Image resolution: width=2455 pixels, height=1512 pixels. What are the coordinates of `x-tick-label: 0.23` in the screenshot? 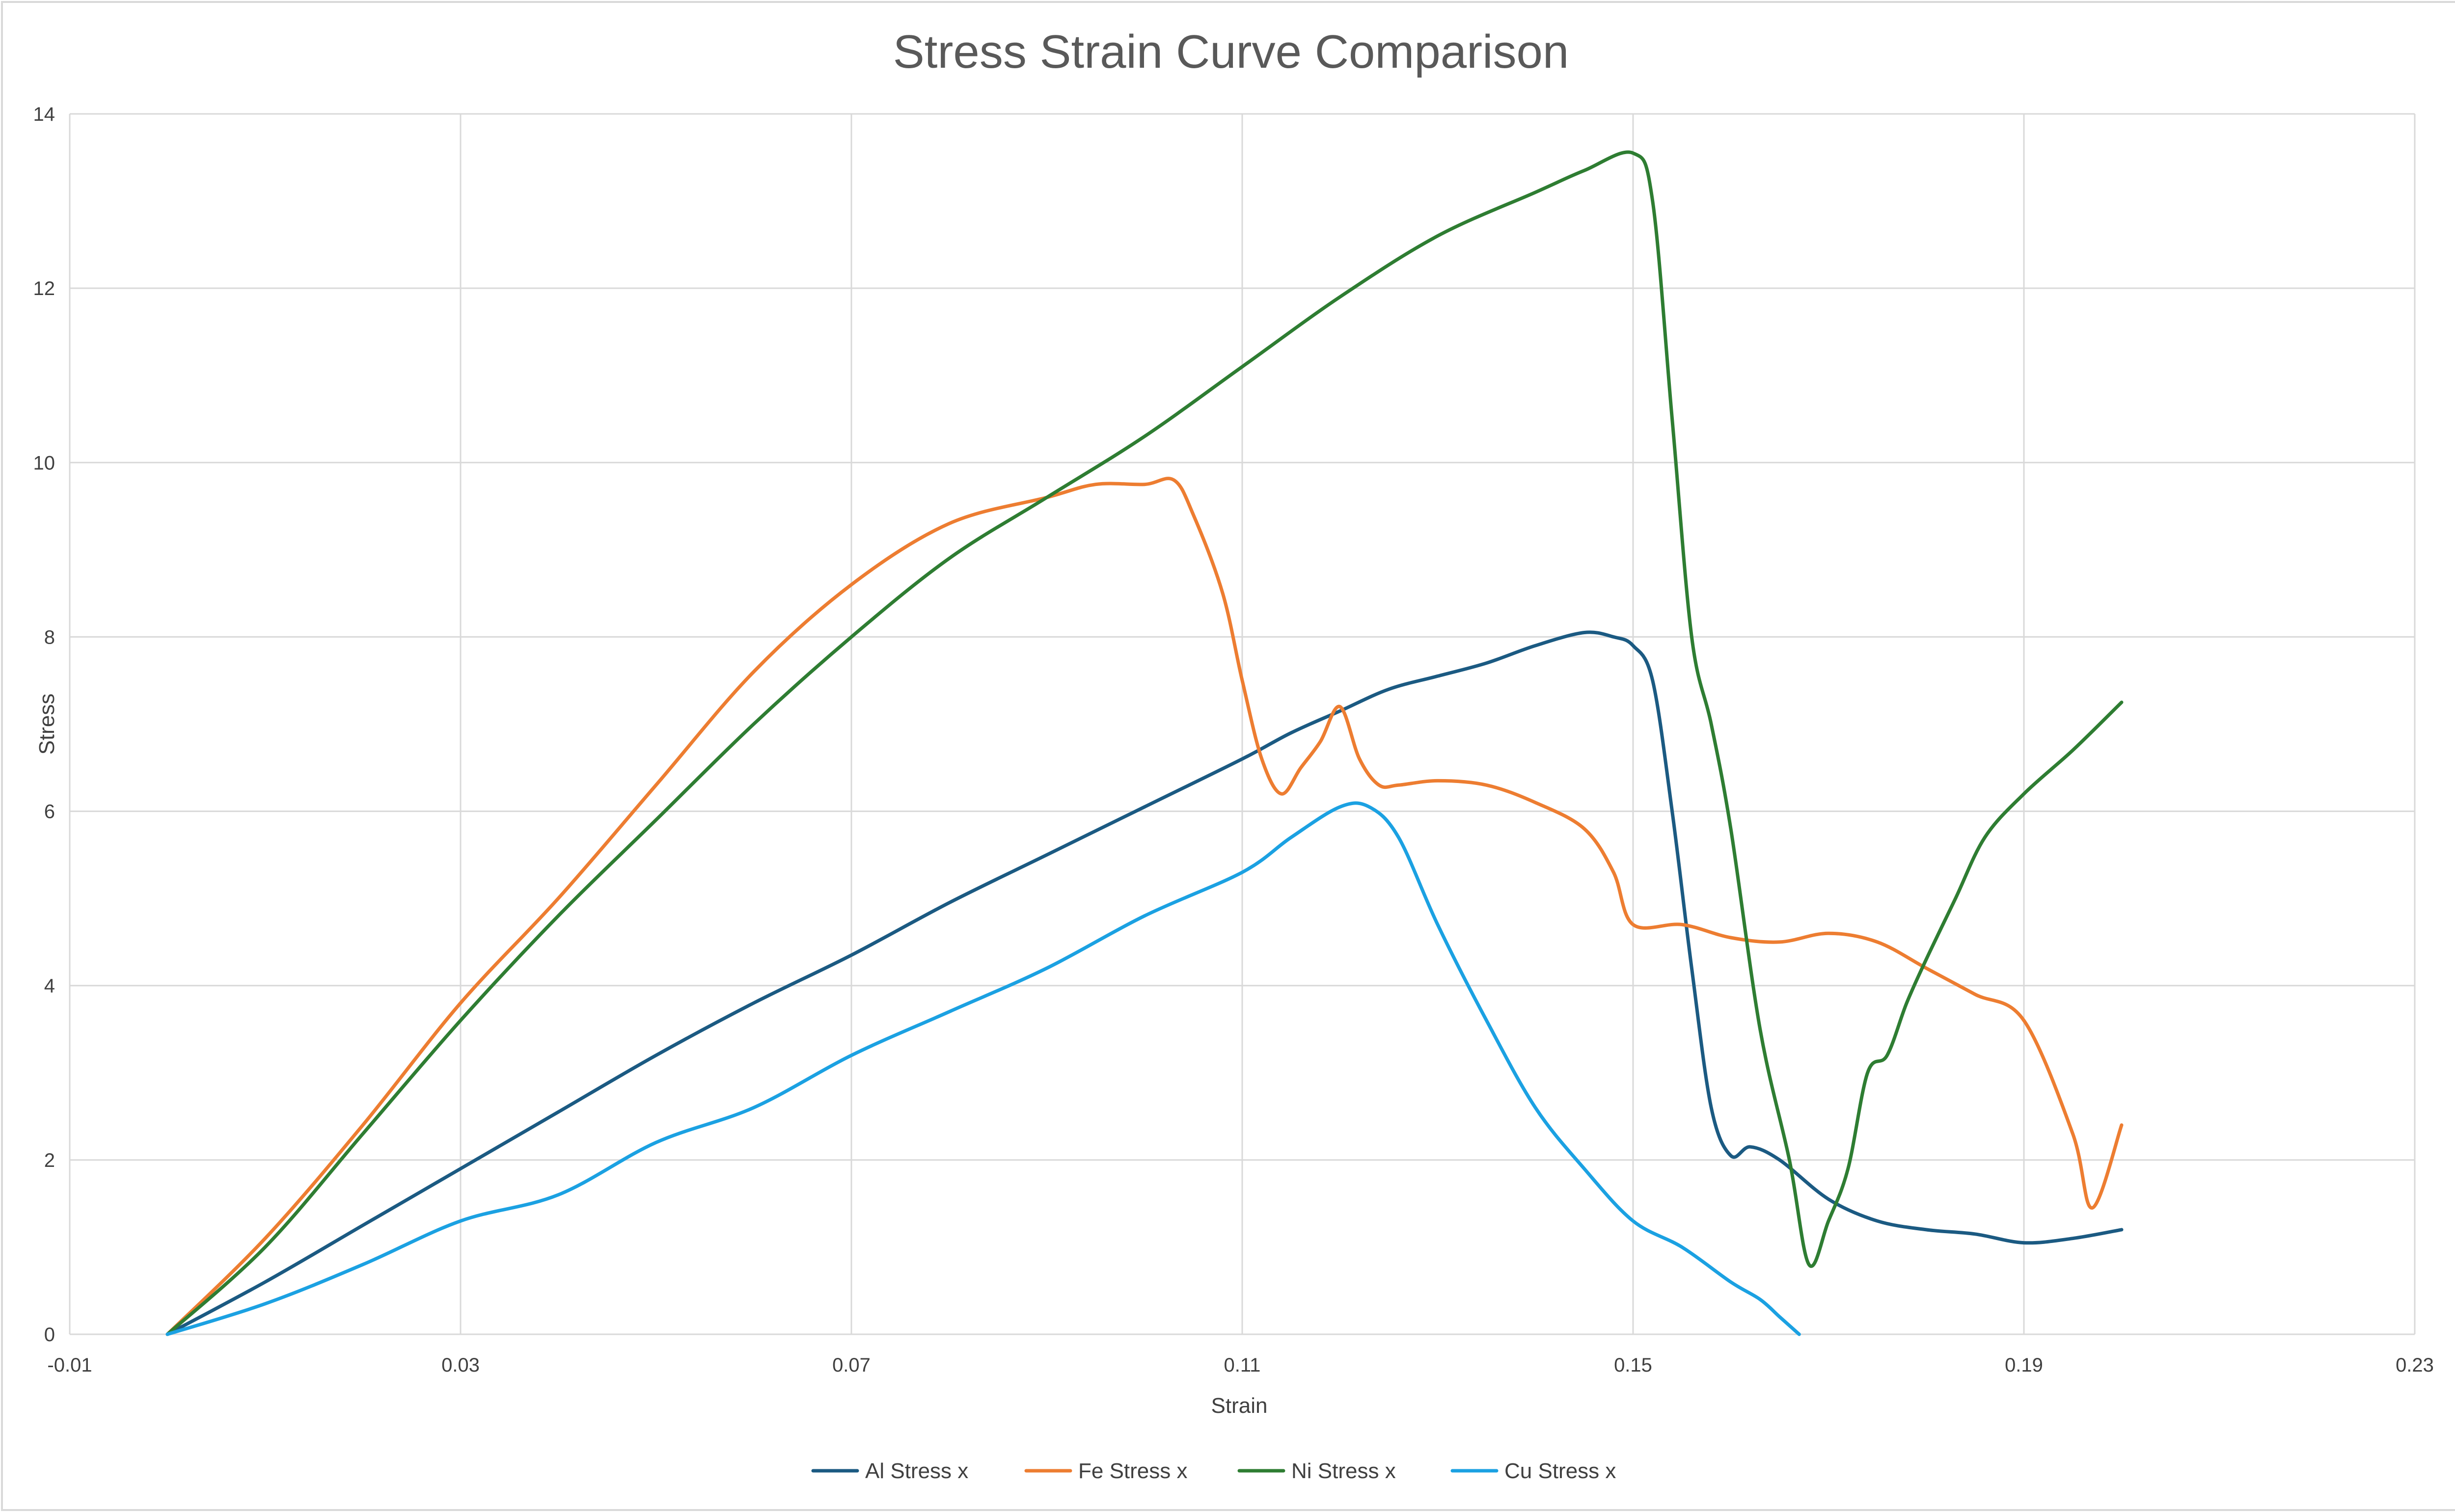 It's located at (2415, 1365).